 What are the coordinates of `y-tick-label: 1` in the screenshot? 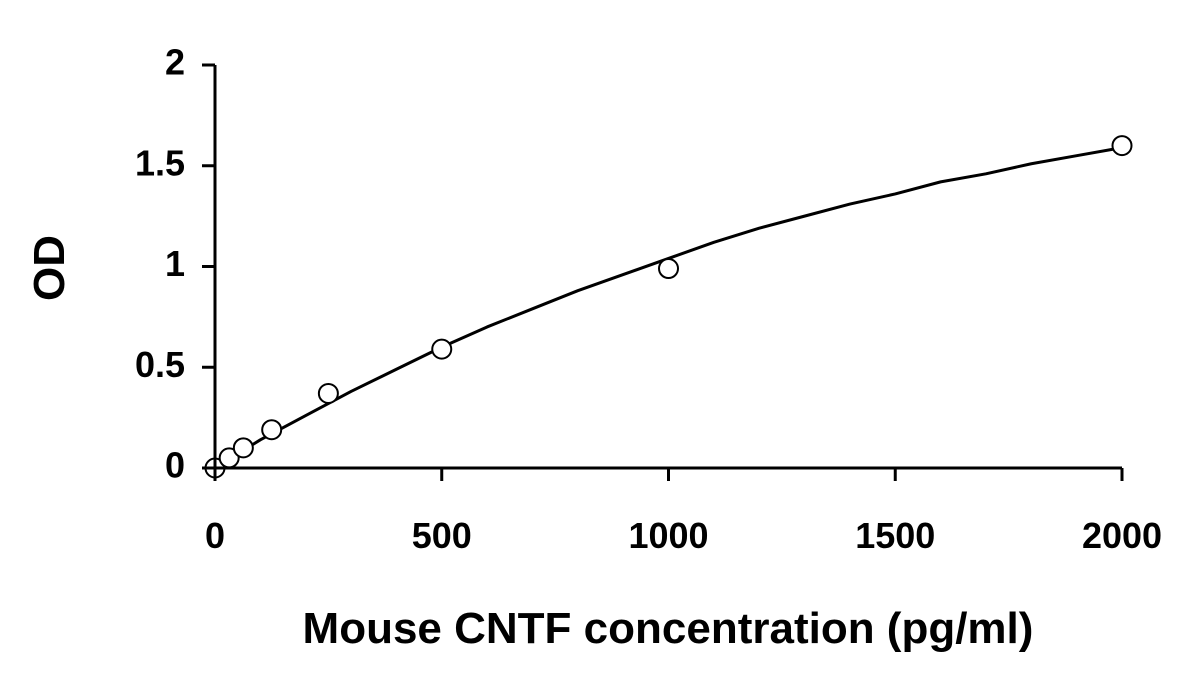 It's located at (175, 263).